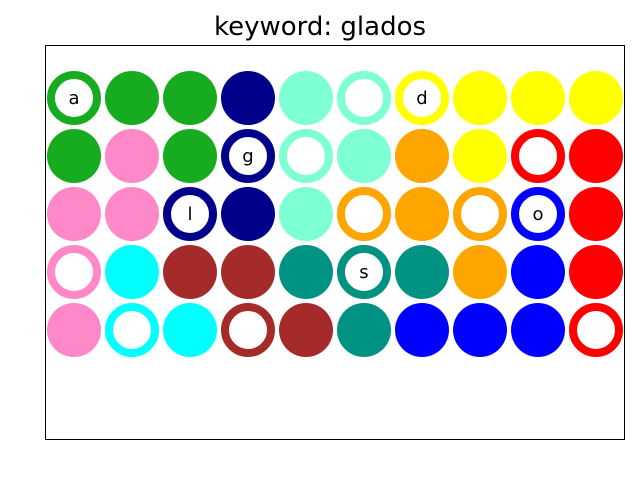 This screenshot has height=480, width=640. I want to click on circle-letter: s, so click(364, 272).